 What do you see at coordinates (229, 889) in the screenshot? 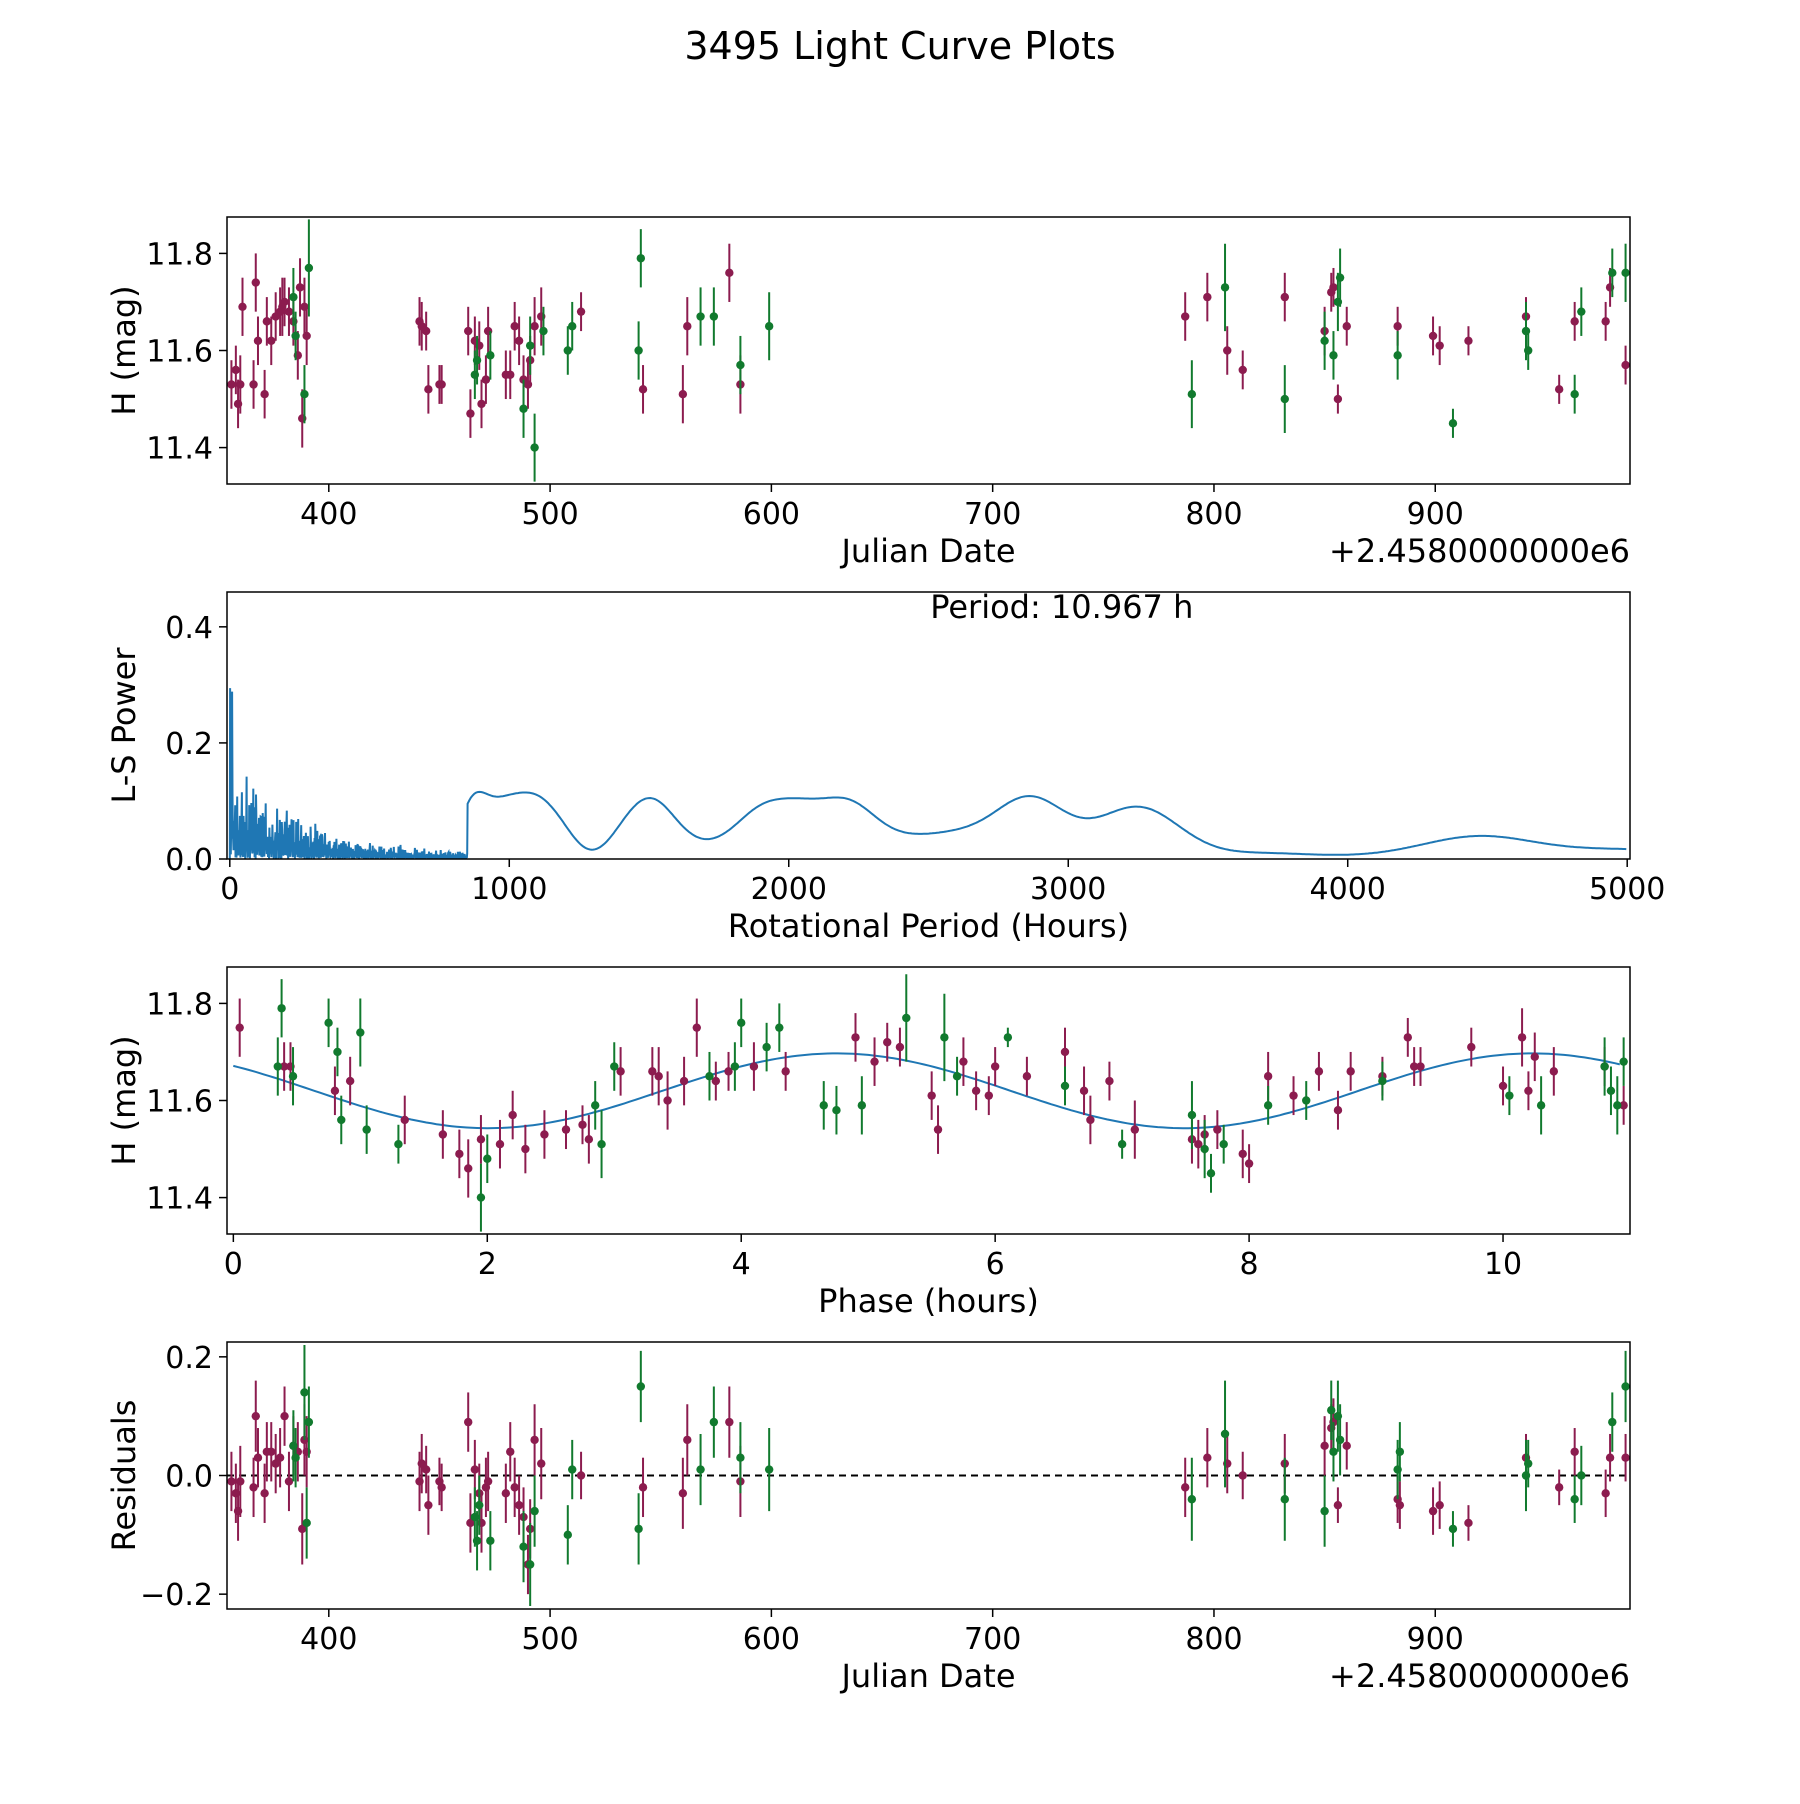
I see `x-tick-label: 0` at bounding box center [229, 889].